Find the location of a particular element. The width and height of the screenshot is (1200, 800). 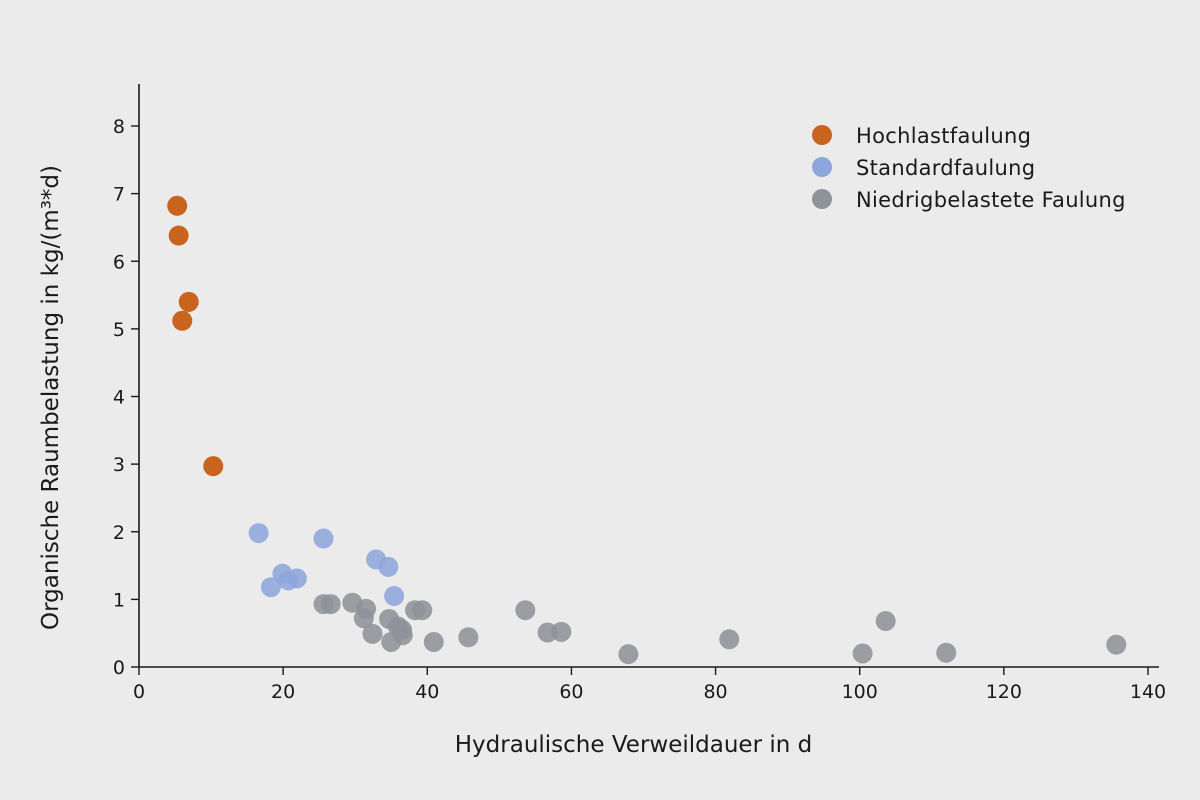

x-tick-label: 0 is located at coordinates (139, 692).